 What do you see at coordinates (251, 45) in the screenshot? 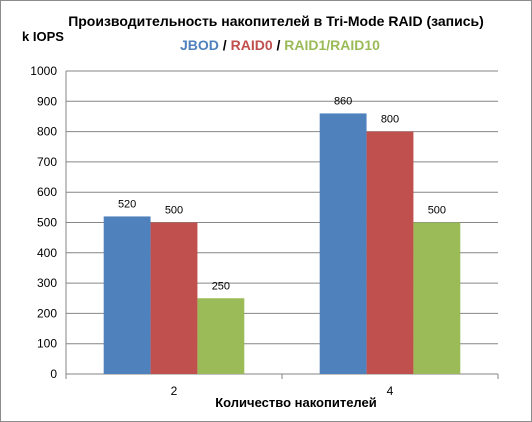
I see `legend-item-raid0: RAID0` at bounding box center [251, 45].